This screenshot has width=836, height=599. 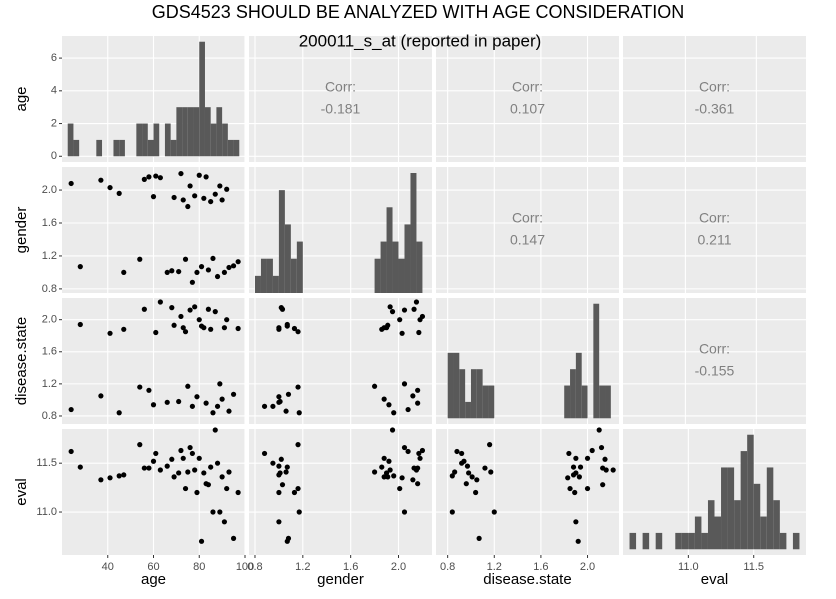 What do you see at coordinates (340, 230) in the screenshot?
I see `panel` at bounding box center [340, 230].